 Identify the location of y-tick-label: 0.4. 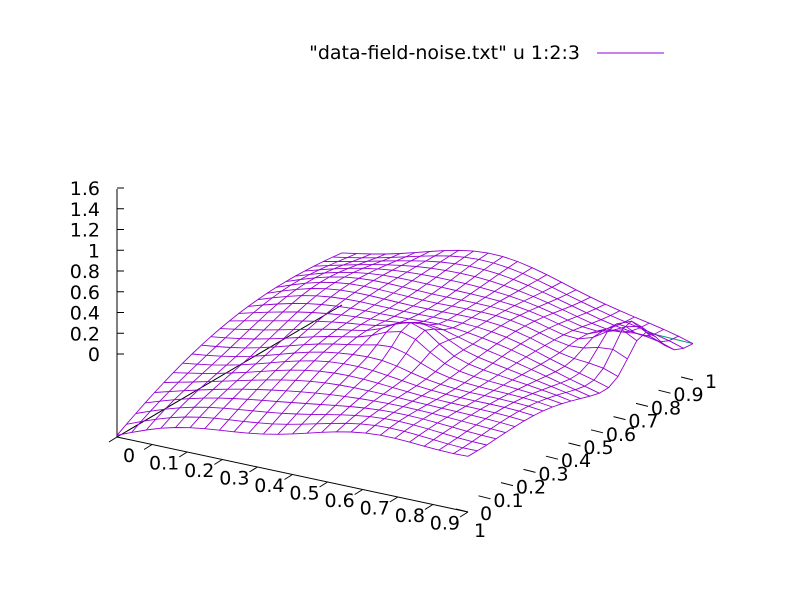
(576, 461).